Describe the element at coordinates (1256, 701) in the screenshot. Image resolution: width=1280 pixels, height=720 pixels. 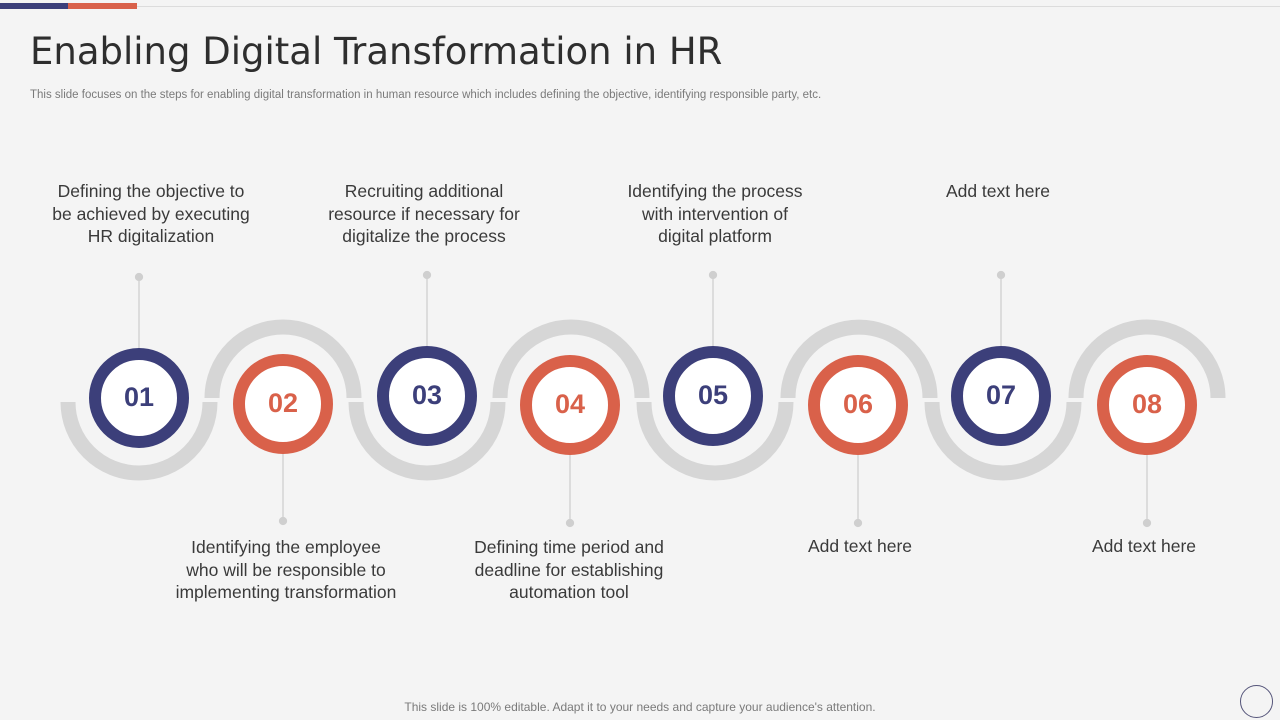
I see `corner-circle-icon` at that location.